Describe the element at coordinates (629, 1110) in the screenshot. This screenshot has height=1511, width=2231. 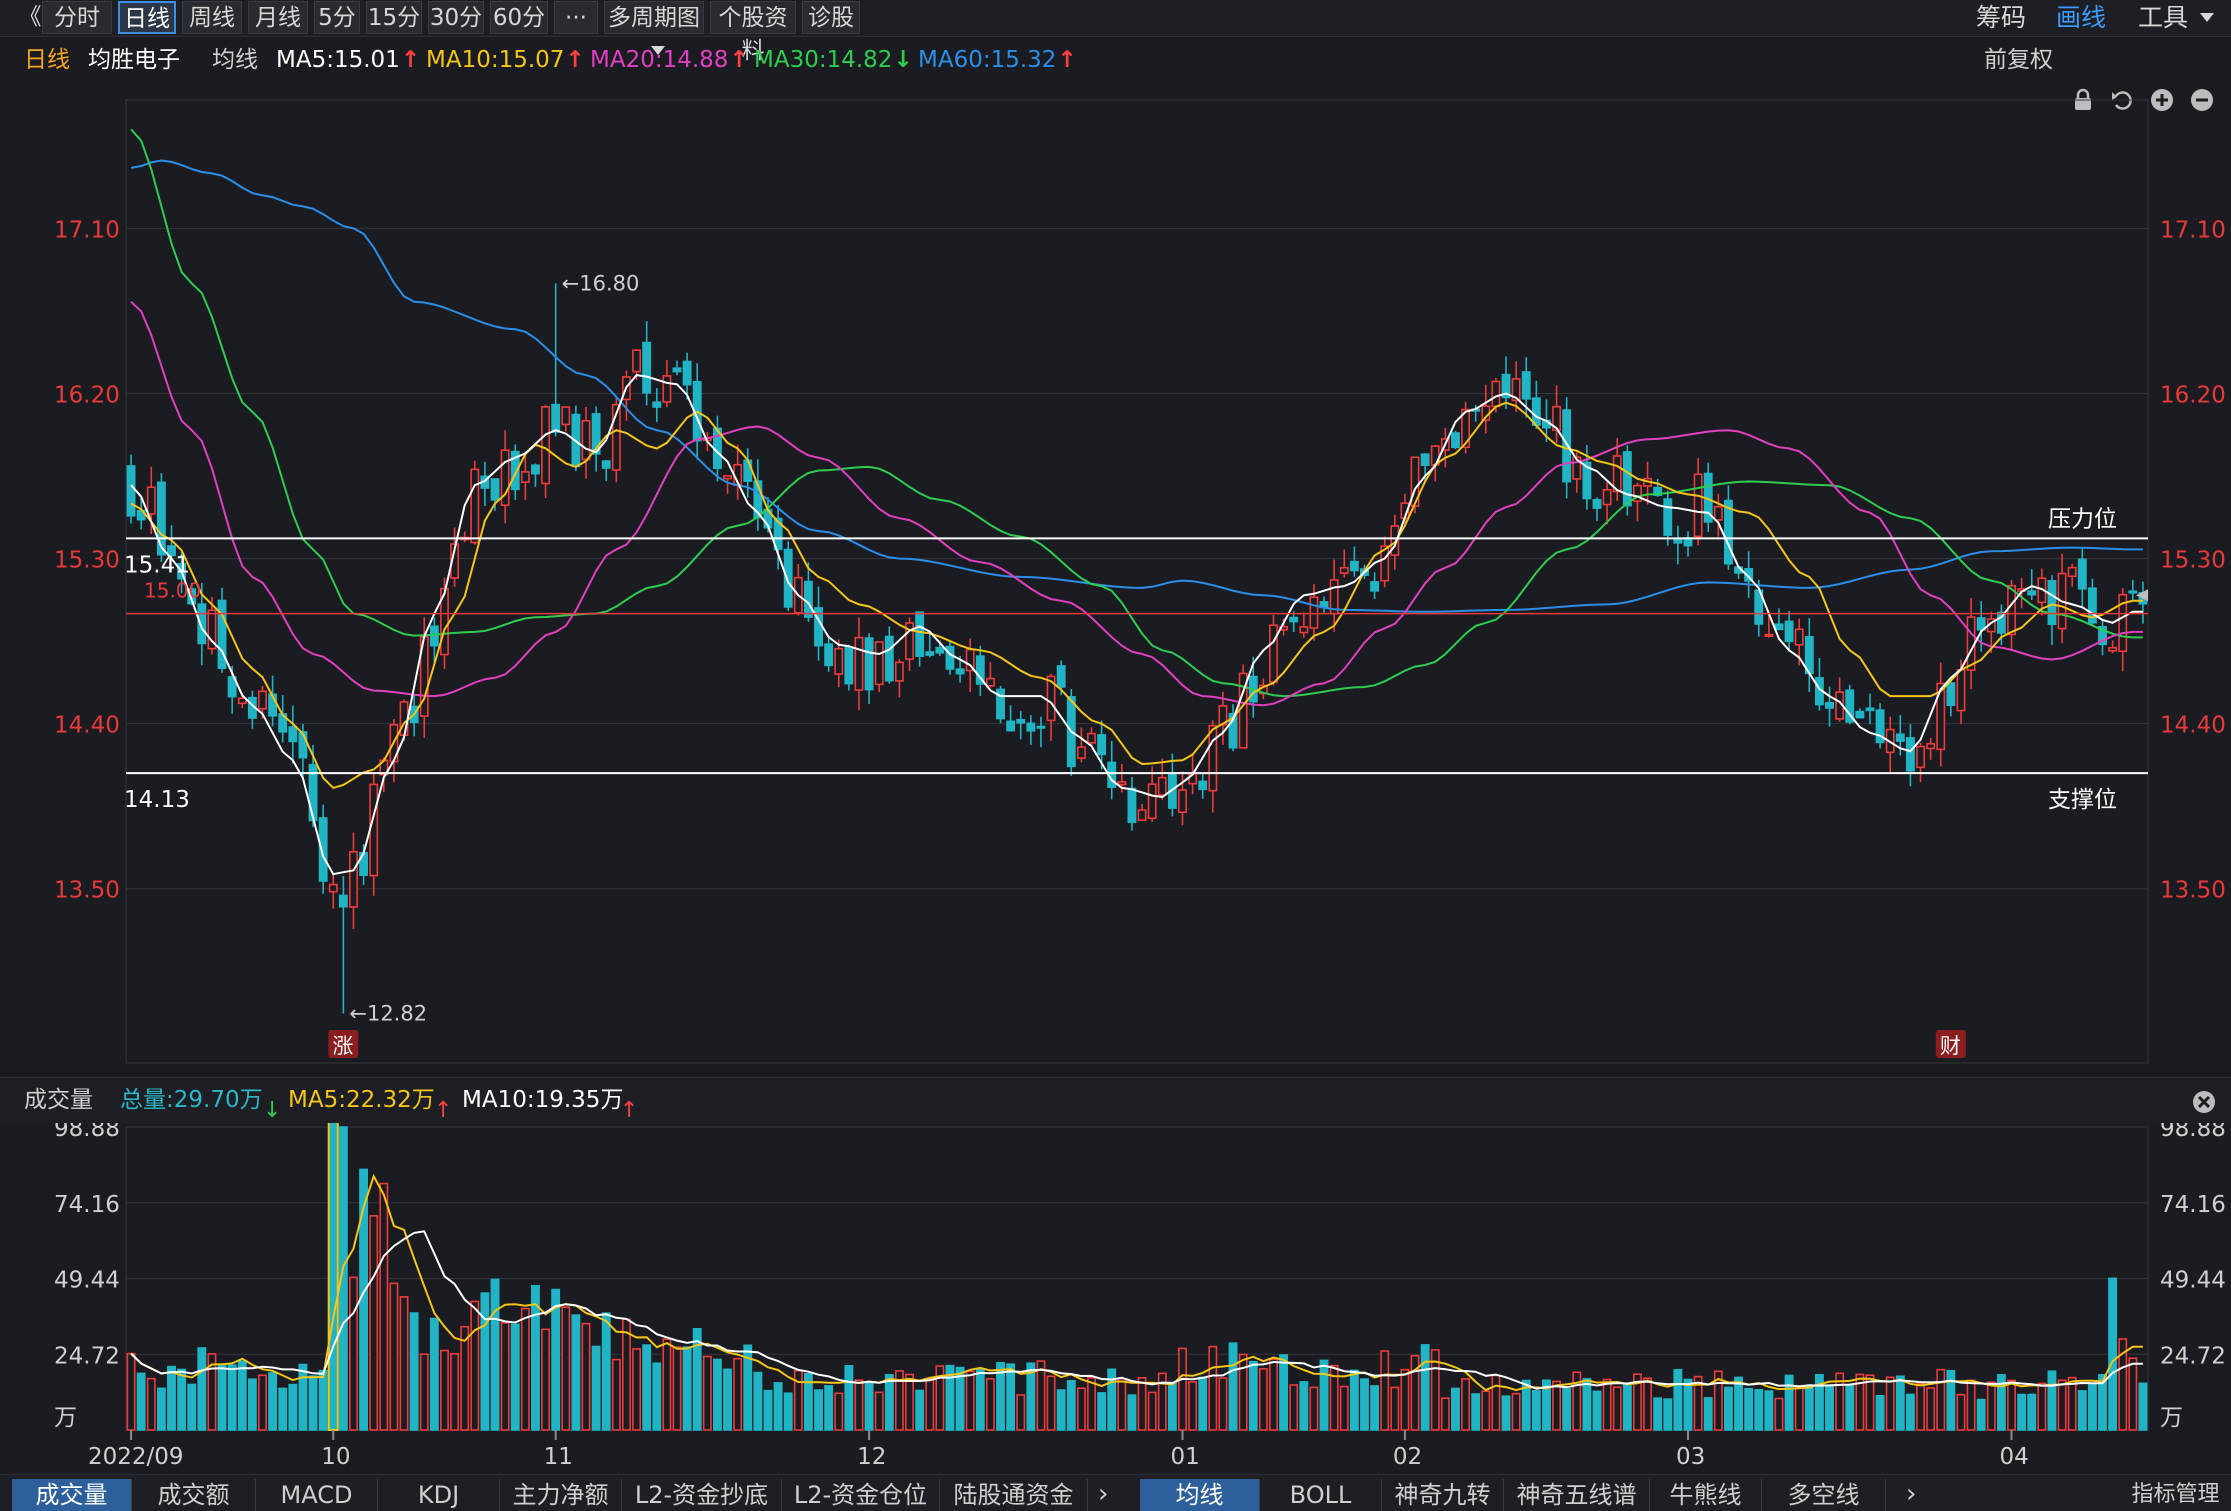
I see `arrow-up-icon: ↑` at that location.